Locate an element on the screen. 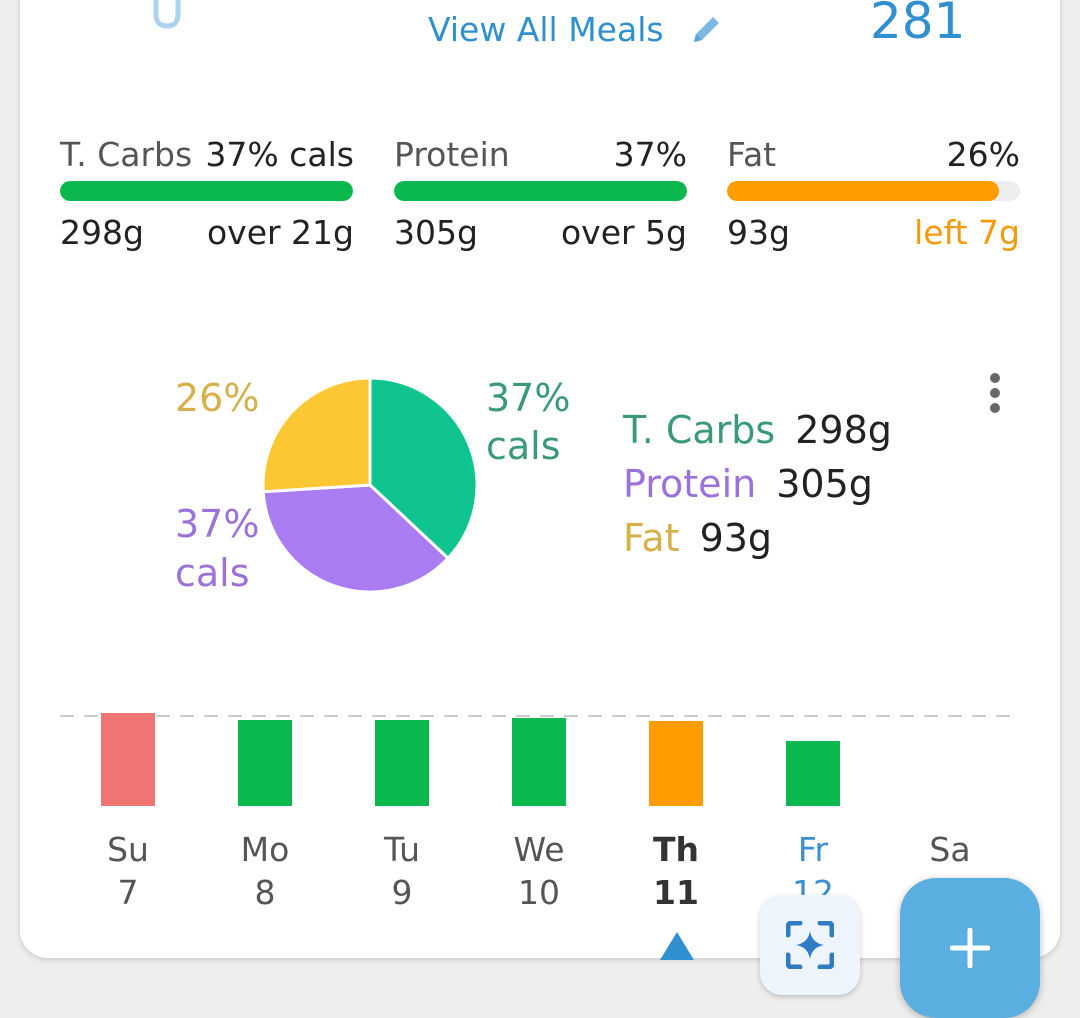 This screenshot has height=1018, width=1080. day-bar-th is located at coordinates (676, 763).